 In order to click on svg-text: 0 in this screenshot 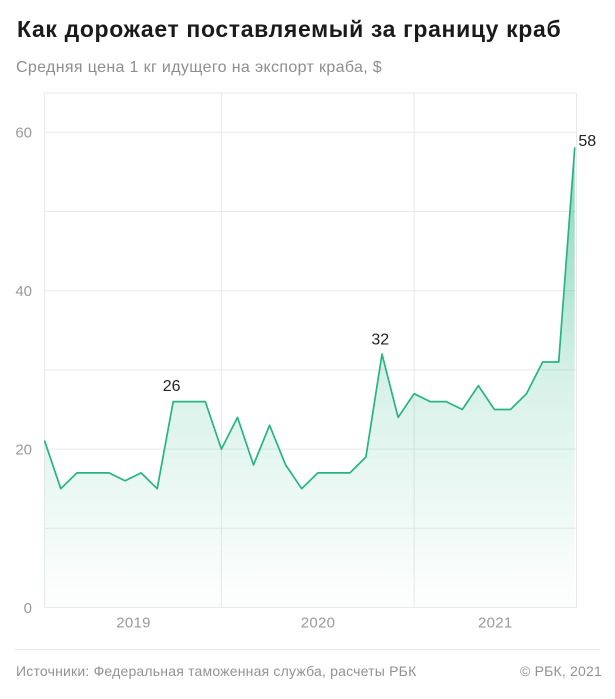, I will do `click(28, 608)`.